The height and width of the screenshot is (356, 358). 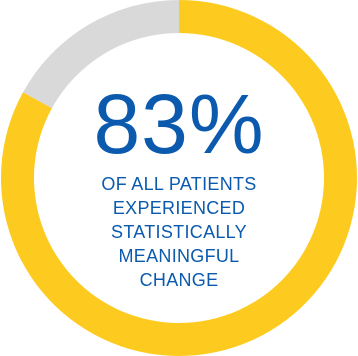 I want to click on caption-line: CHANGE, so click(x=179, y=280).